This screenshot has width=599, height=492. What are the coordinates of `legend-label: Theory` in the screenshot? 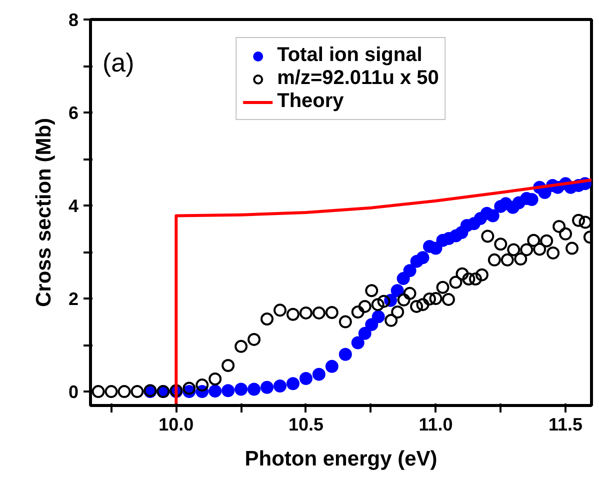 It's located at (310, 101).